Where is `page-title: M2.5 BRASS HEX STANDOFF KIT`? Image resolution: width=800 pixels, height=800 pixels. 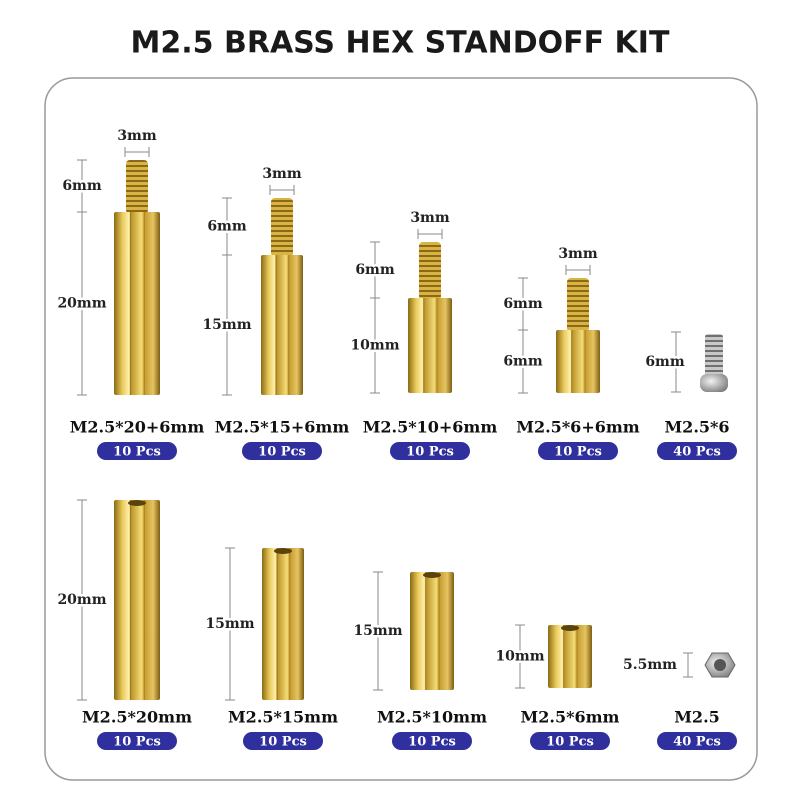
page-title: M2.5 BRASS HEX STANDOFF KIT is located at coordinates (400, 43).